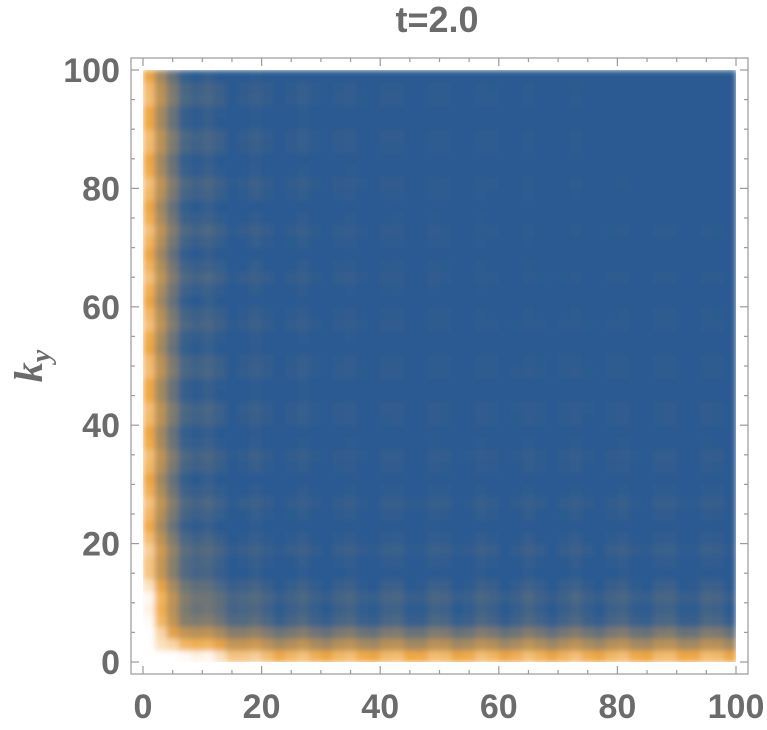  I want to click on y-tick-label: 60, so click(101, 308).